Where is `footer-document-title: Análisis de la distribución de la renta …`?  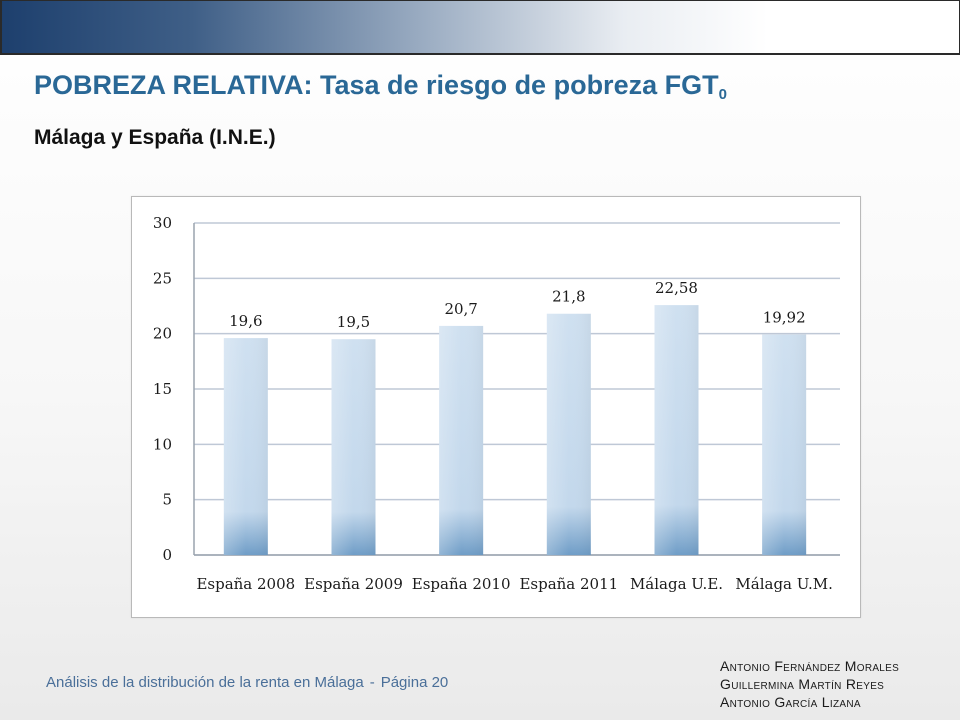
footer-document-title: Análisis de la distribución de la renta … is located at coordinates (205, 682).